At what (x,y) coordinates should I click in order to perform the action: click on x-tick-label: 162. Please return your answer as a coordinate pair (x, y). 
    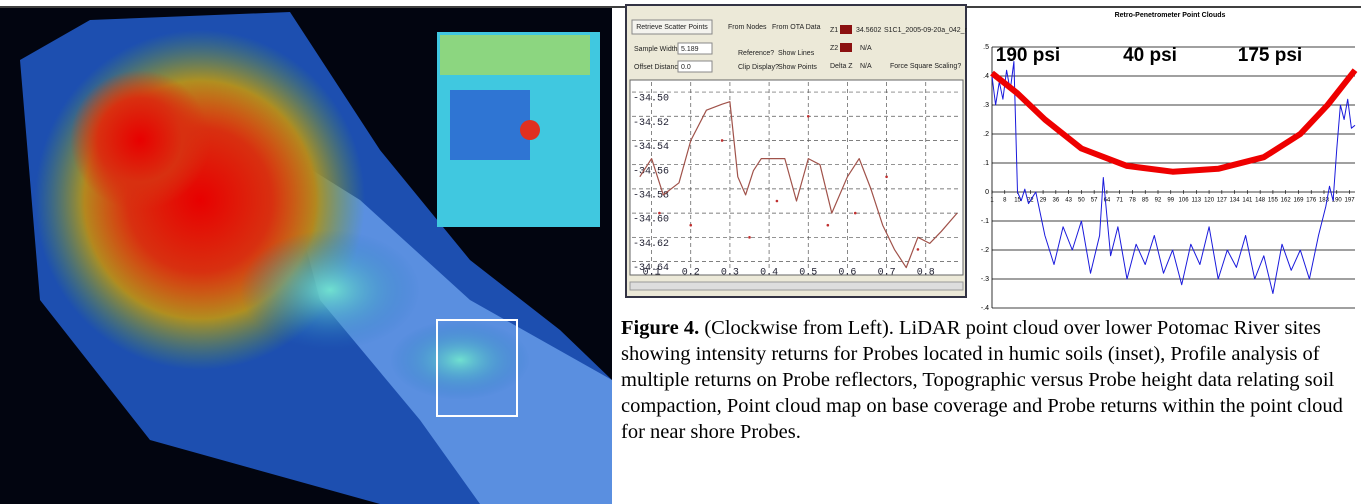
    Looking at the image, I should click on (1286, 201).